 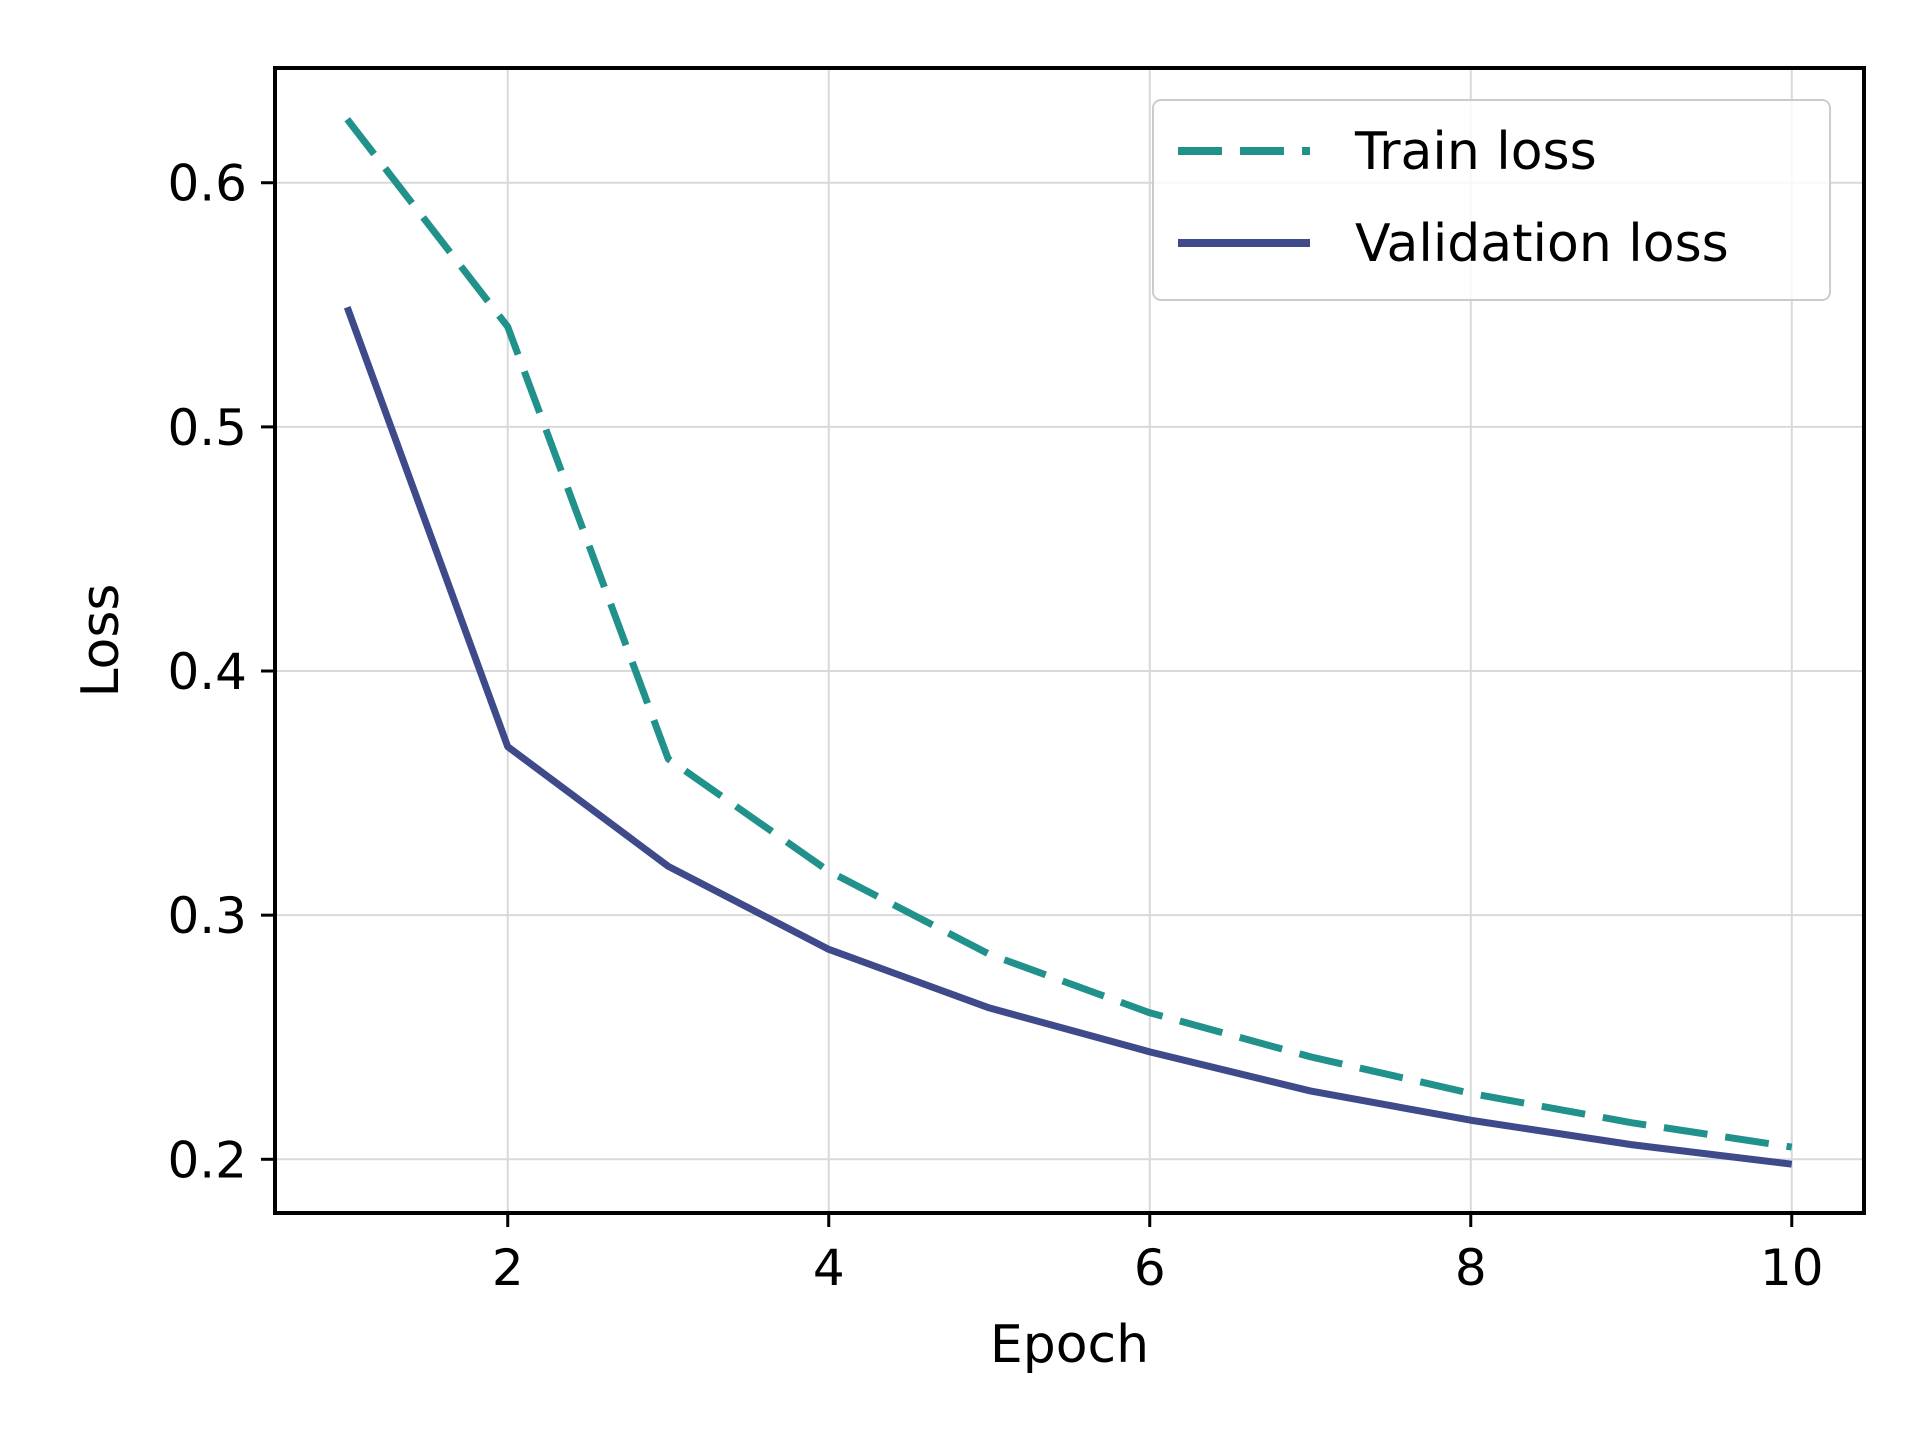 I want to click on legend-label-train-loss: Train loss, so click(x=1475, y=152).